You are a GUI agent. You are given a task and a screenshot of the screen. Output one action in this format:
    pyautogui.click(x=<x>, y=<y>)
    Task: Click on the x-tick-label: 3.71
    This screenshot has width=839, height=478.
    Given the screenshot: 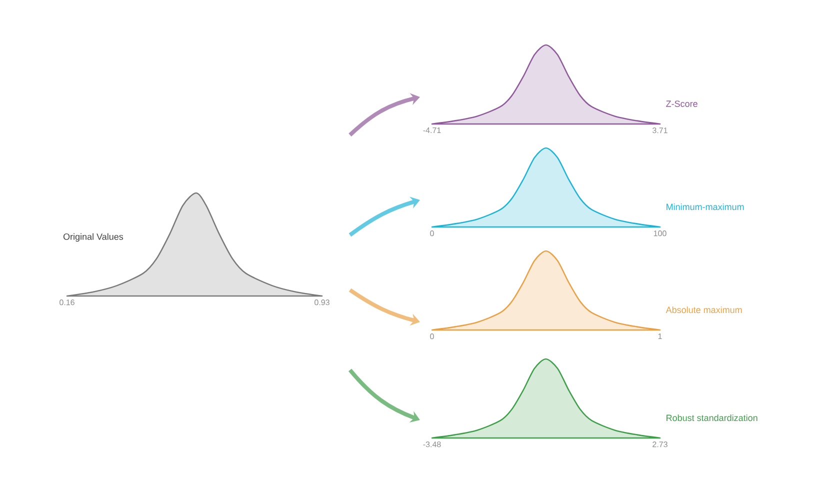 What is the action you would take?
    pyautogui.click(x=660, y=131)
    